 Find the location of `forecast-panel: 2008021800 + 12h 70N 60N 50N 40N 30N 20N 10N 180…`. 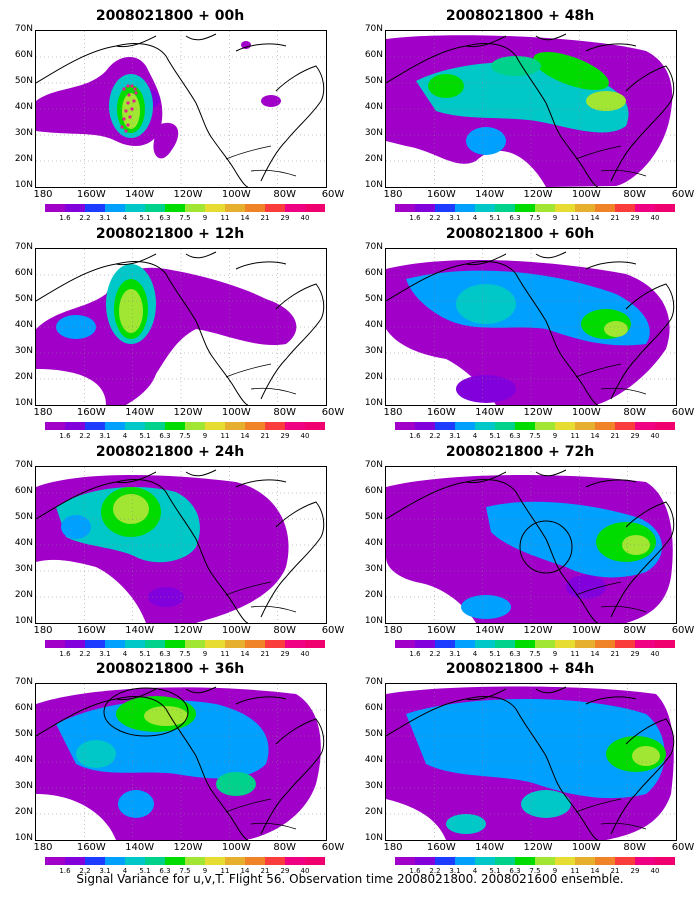

forecast-panel: 2008021800 + 12h 70N 60N 50N 40N 30N 20N 10N 180… is located at coordinates (175, 333).